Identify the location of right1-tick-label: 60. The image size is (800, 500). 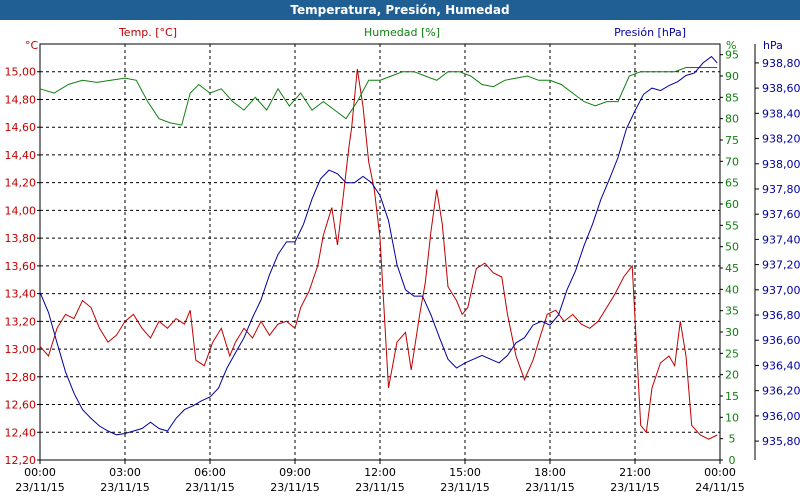
(732, 204).